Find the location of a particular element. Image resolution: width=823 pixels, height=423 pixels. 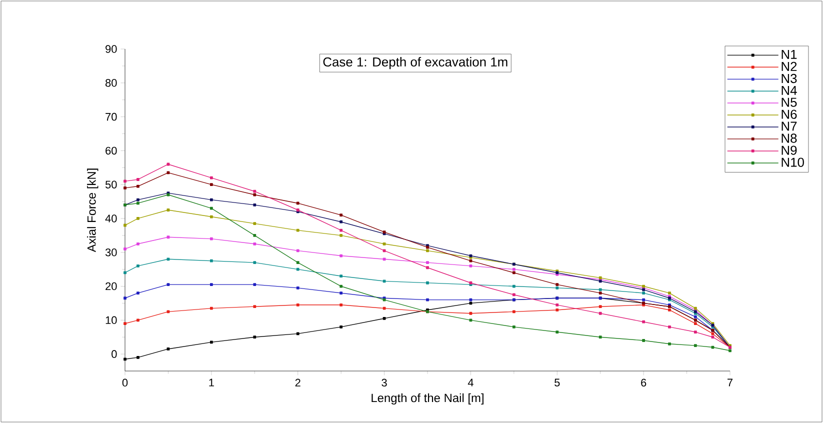

y-tick-label: 80 is located at coordinates (111, 83).